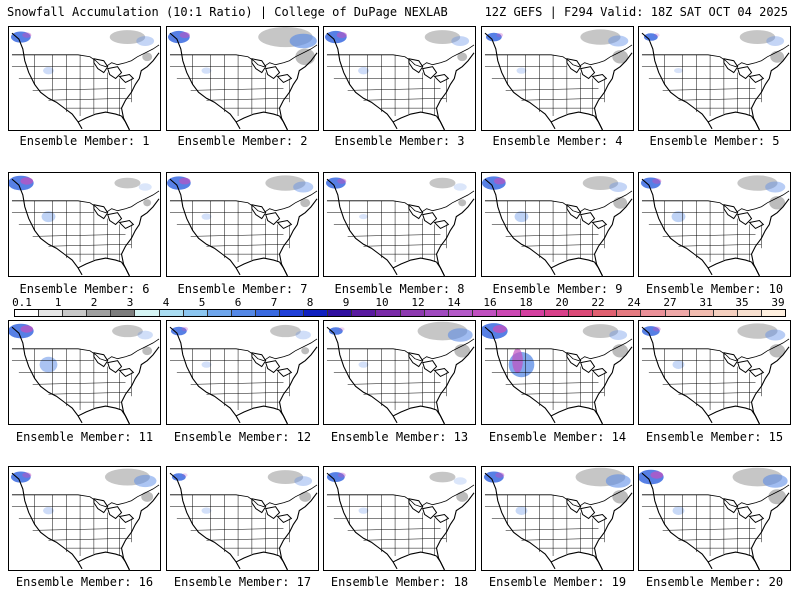 This screenshot has width=800, height=600. Describe the element at coordinates (346, 302) in the screenshot. I see `colorbar-label: 9` at that location.